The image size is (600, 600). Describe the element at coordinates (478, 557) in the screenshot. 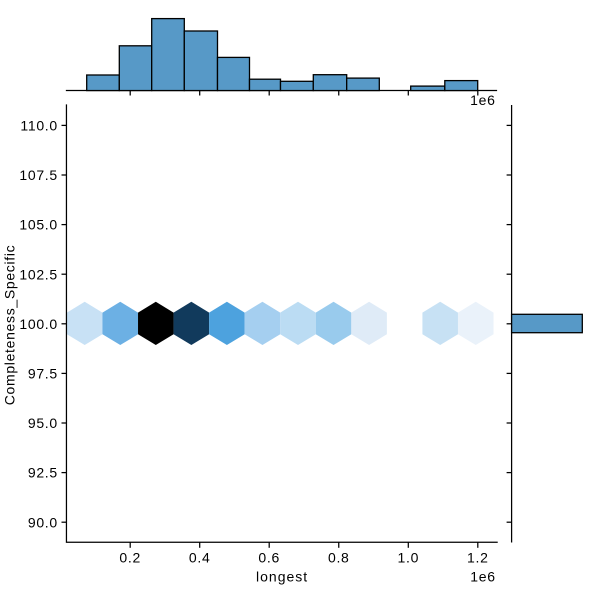

I see `svg-text: 1.2` at that location.